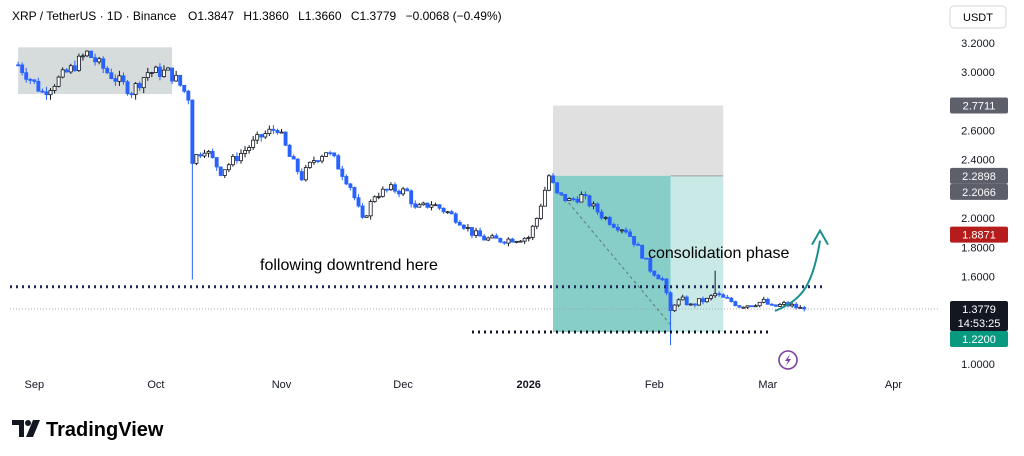  I want to click on currency-button: USDT, so click(978, 17).